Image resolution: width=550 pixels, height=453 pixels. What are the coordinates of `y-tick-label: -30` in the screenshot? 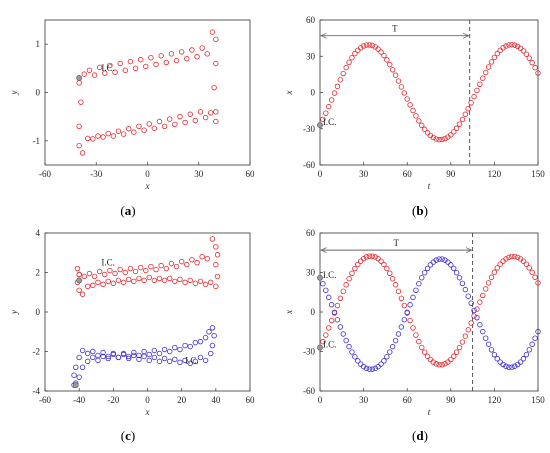 It's located at (309, 352).